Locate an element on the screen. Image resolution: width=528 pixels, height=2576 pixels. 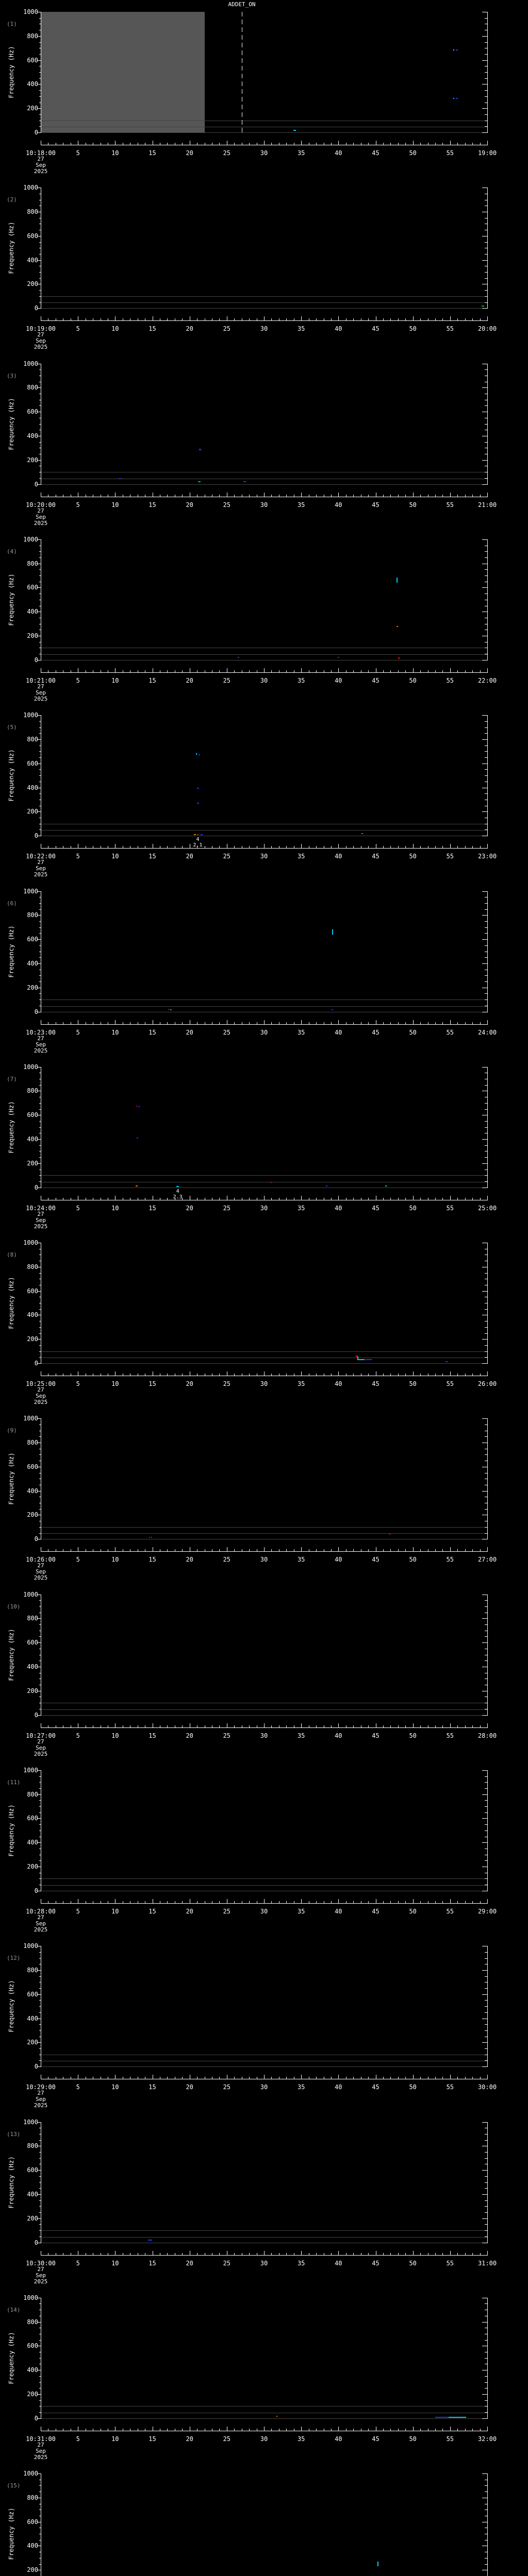
x-start-time-label: 10:23:00 is located at coordinates (41, 1032).